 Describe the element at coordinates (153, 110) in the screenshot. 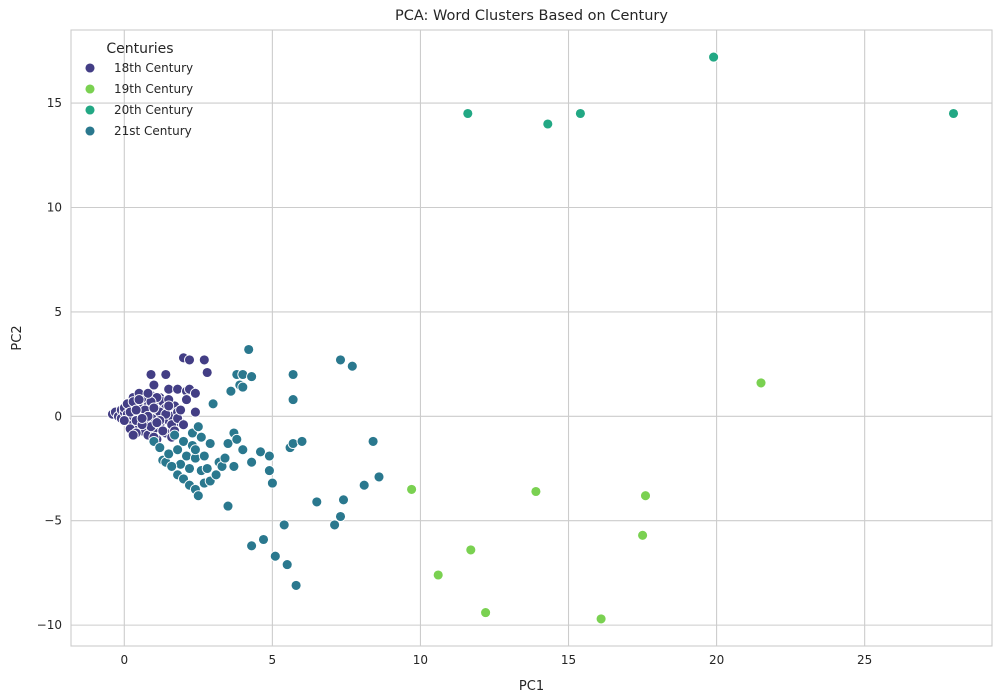

I see `legend-label: 20th Century` at that location.